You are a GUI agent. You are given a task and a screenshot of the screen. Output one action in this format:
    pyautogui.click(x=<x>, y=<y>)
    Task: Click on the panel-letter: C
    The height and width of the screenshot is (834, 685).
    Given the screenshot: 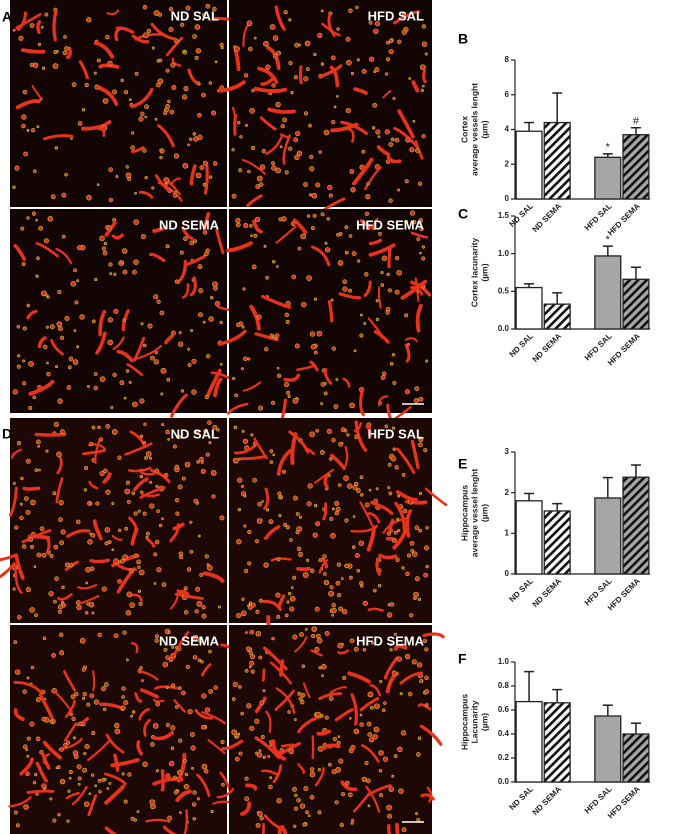 What is the action you would take?
    pyautogui.click(x=463, y=214)
    